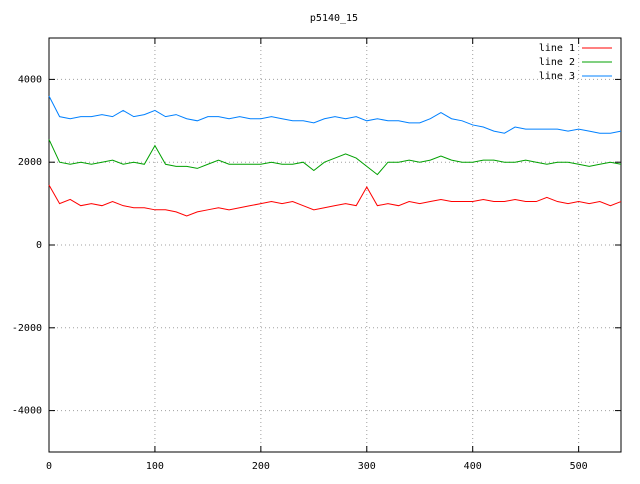  What do you see at coordinates (27, 328) in the screenshot?
I see `y-tick-label: -2000` at bounding box center [27, 328].